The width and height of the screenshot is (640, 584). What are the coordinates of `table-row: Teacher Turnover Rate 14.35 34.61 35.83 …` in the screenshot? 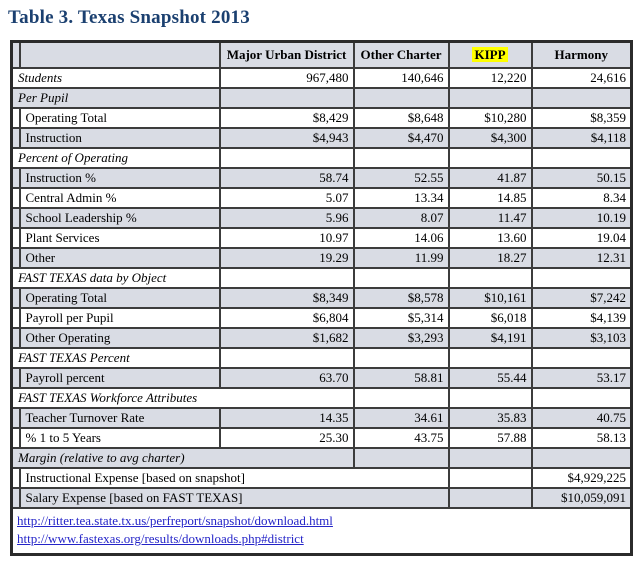 It's located at (321, 418).